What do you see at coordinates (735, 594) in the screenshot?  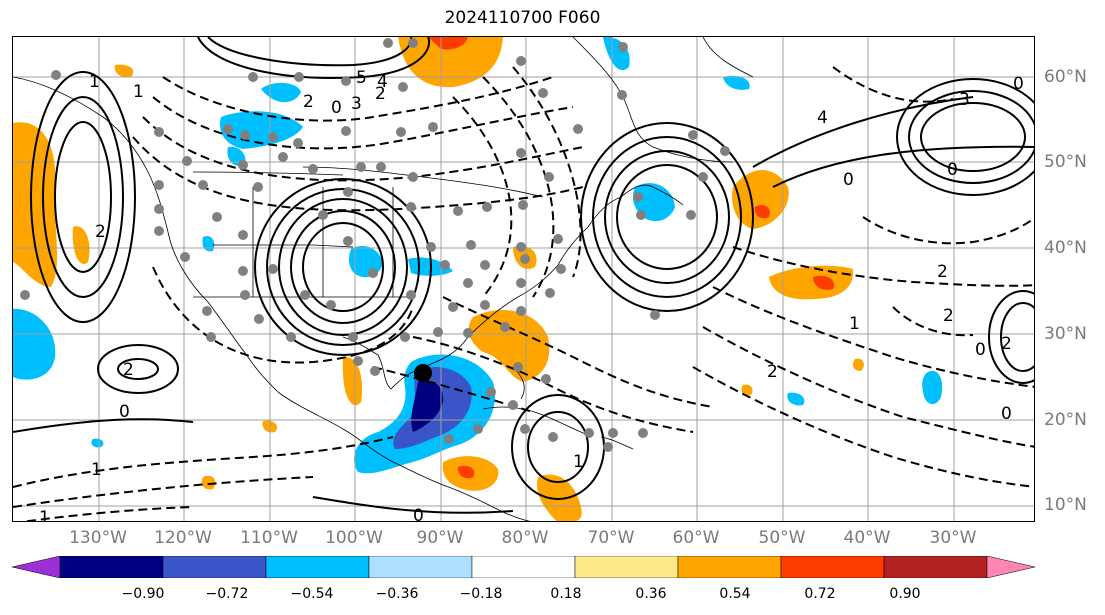 I see `colorbar-tick: 0.54` at bounding box center [735, 594].